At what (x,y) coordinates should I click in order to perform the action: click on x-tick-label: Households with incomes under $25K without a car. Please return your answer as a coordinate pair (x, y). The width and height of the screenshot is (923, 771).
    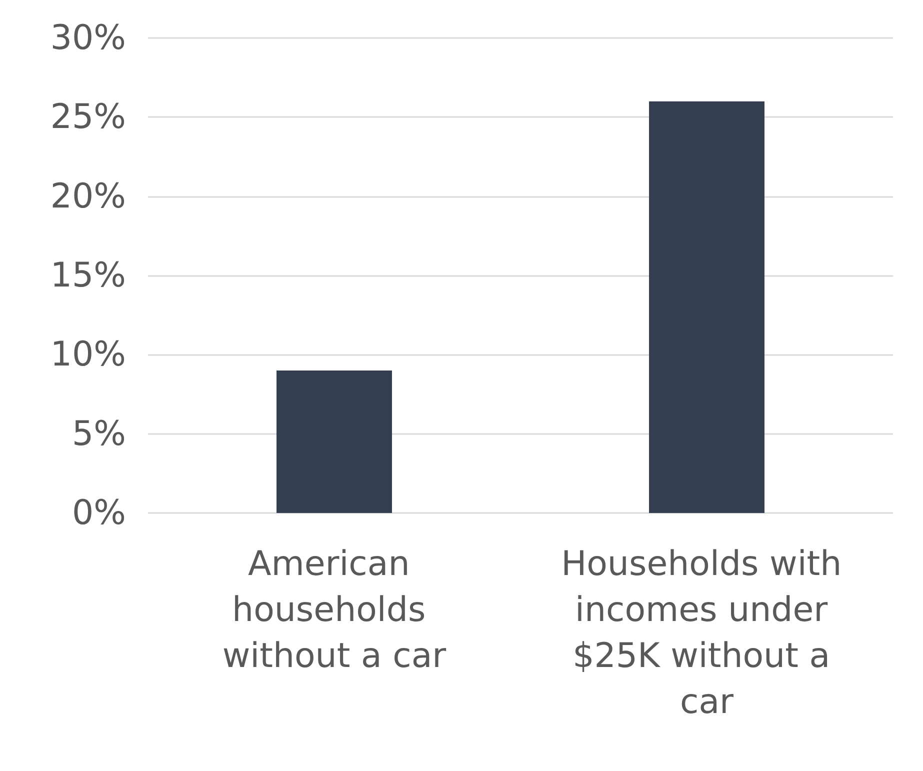
    Looking at the image, I should click on (706, 633).